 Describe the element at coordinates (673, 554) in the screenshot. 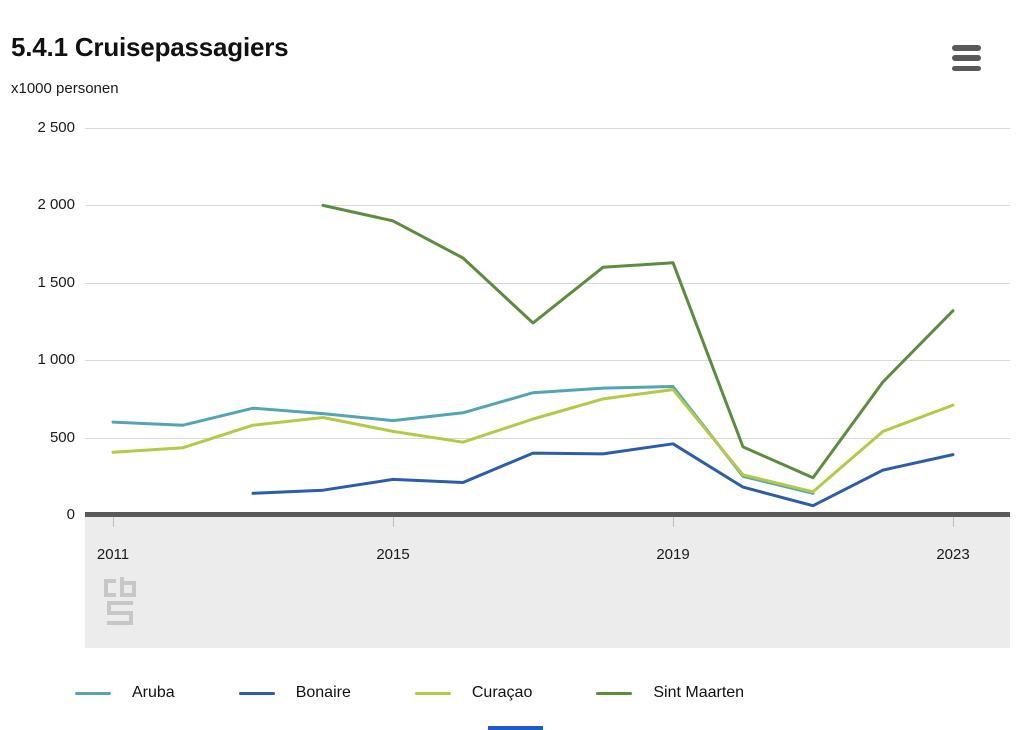

I see `x-axis-tick-label: 2019` at that location.